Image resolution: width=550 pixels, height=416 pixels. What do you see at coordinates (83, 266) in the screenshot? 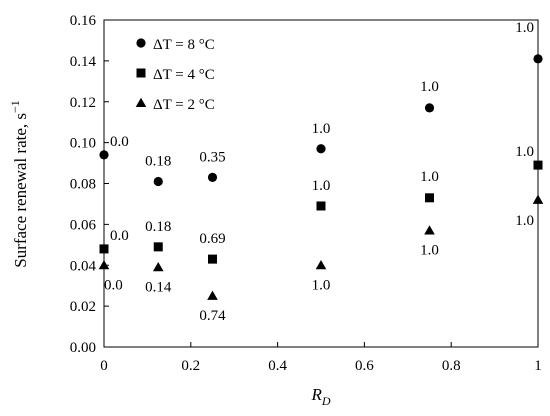
I see `y-tick-label: 0.04` at bounding box center [83, 266].